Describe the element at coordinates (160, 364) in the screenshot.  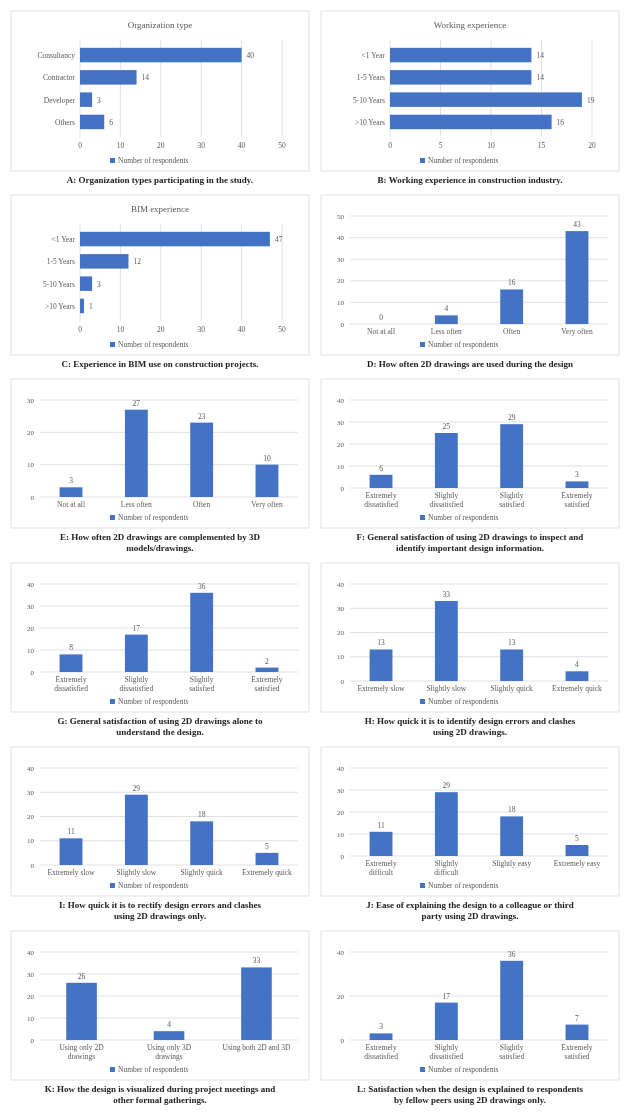
I see `text: C: Experience in BIM use on construction projects.` at that location.